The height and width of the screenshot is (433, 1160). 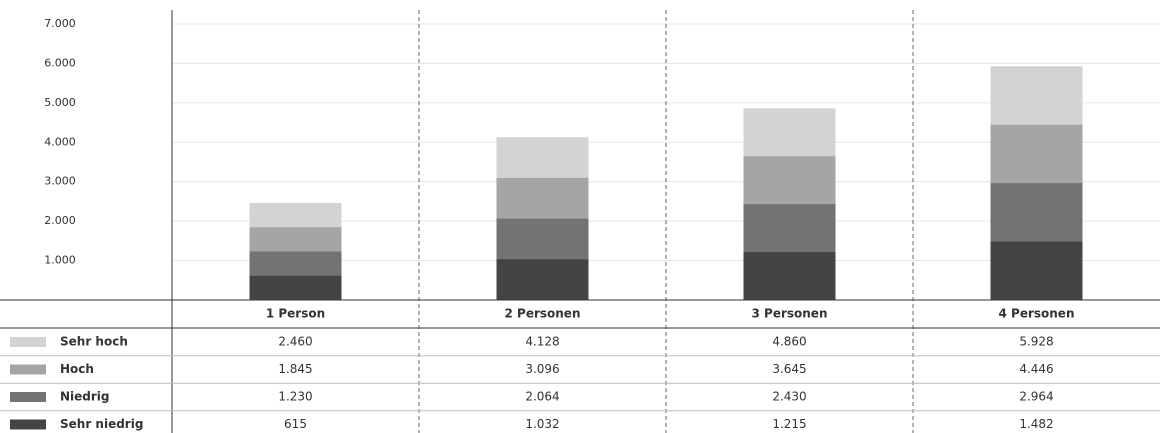 I want to click on table-value: 4.860, so click(x=789, y=342).